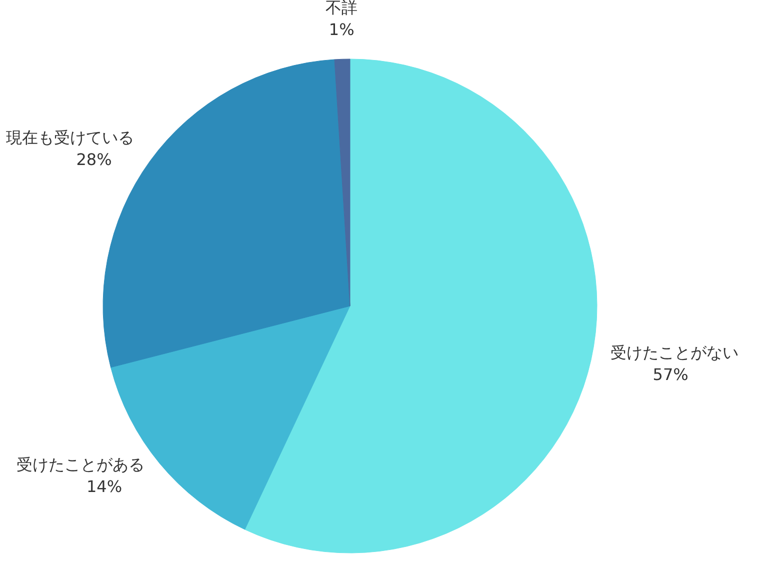  What do you see at coordinates (670, 374) in the screenshot?
I see `data-label: 57%` at bounding box center [670, 374].